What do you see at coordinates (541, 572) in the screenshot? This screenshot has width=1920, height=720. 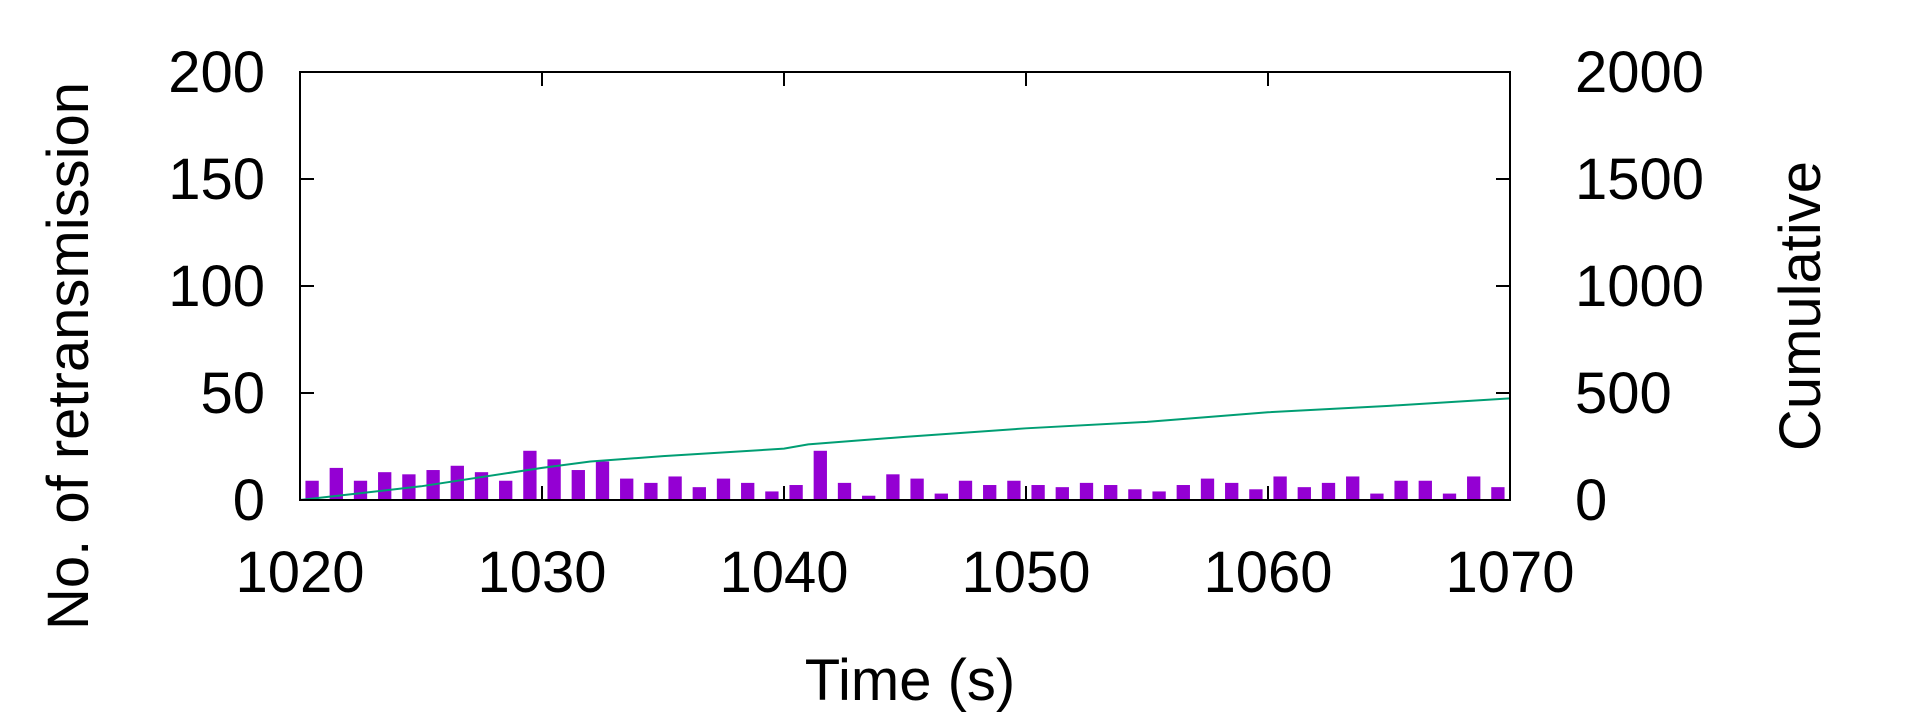 I see `x-tick-label: 1030` at bounding box center [541, 572].